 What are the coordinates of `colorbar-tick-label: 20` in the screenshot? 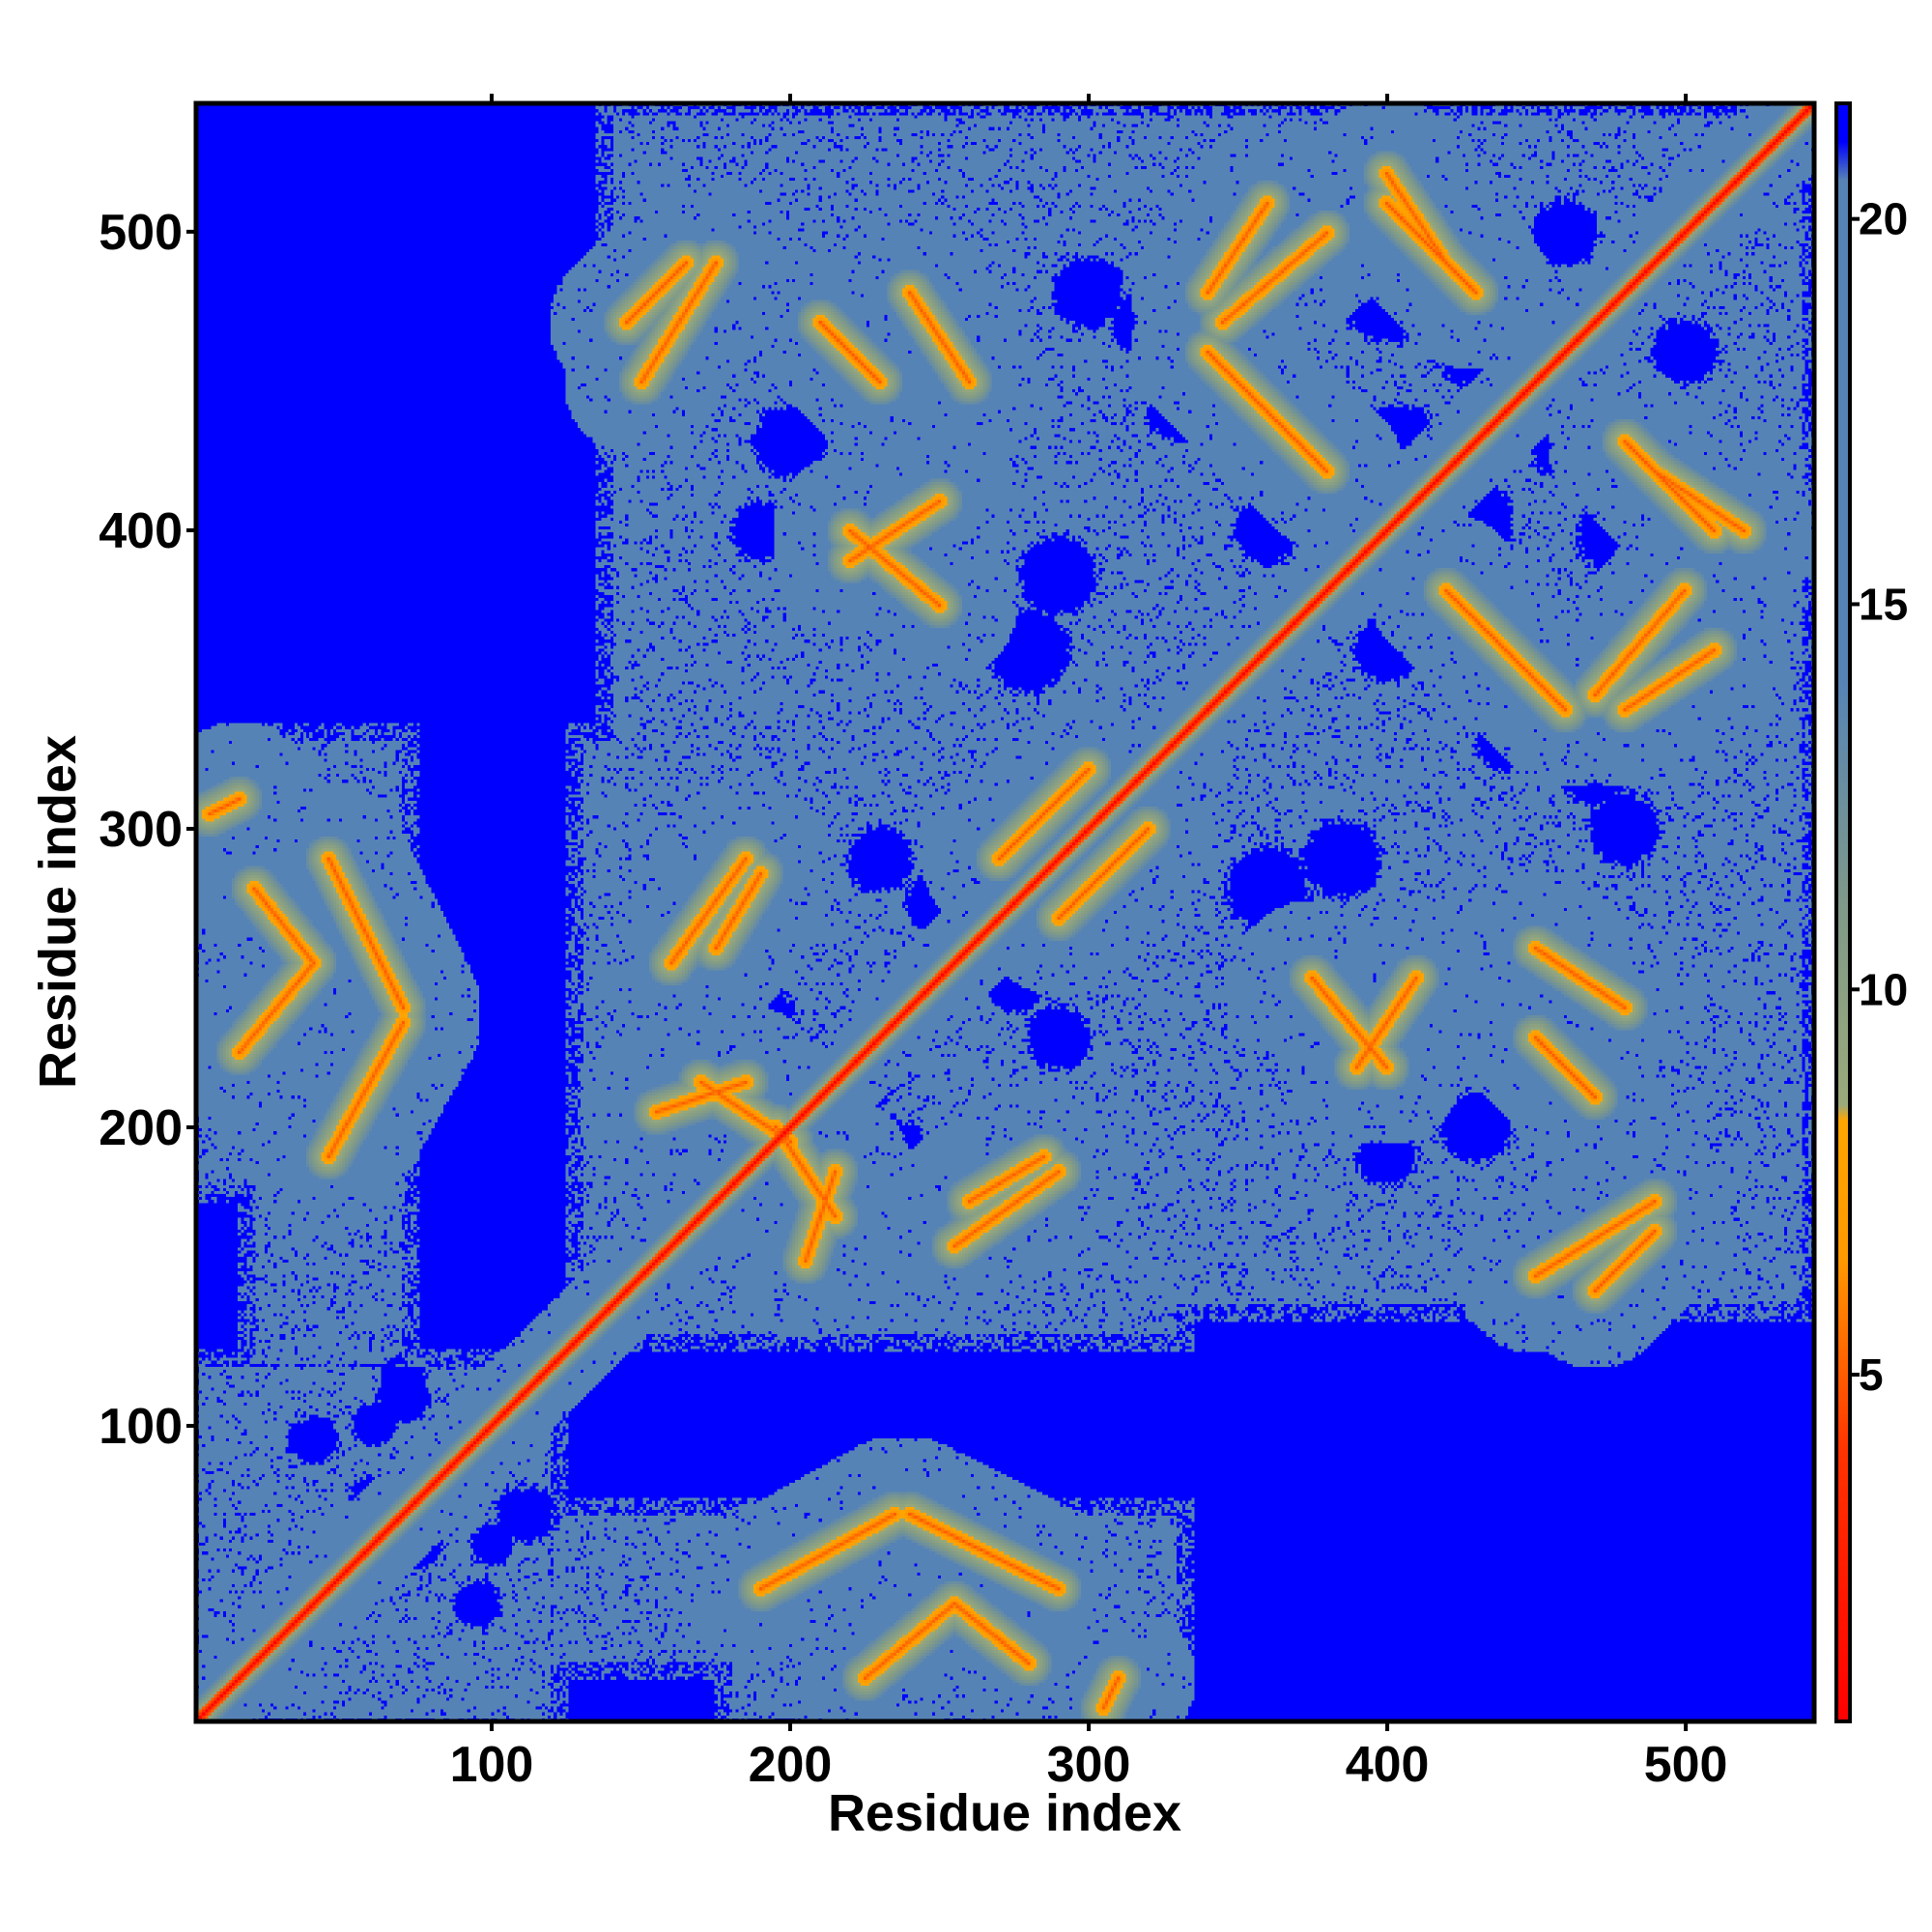 It's located at (1883, 219).